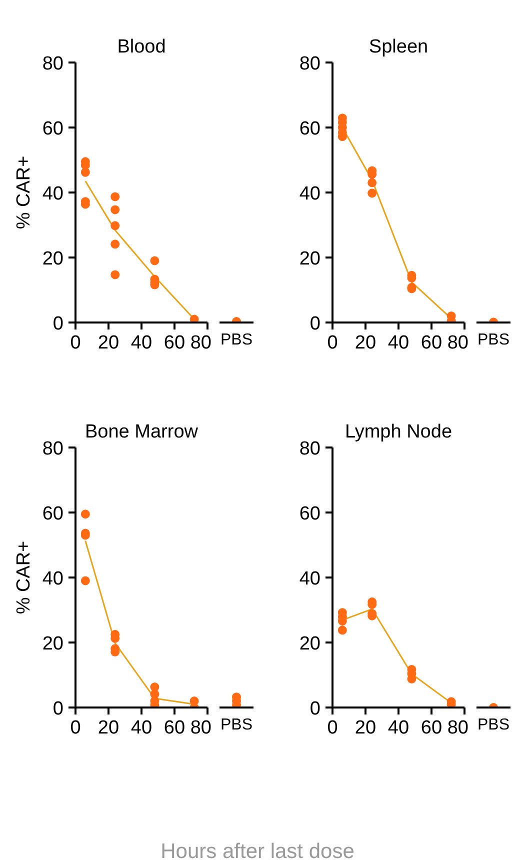 The width and height of the screenshot is (521, 865). Describe the element at coordinates (398, 432) in the screenshot. I see `chart-title: Lymph Node` at that location.